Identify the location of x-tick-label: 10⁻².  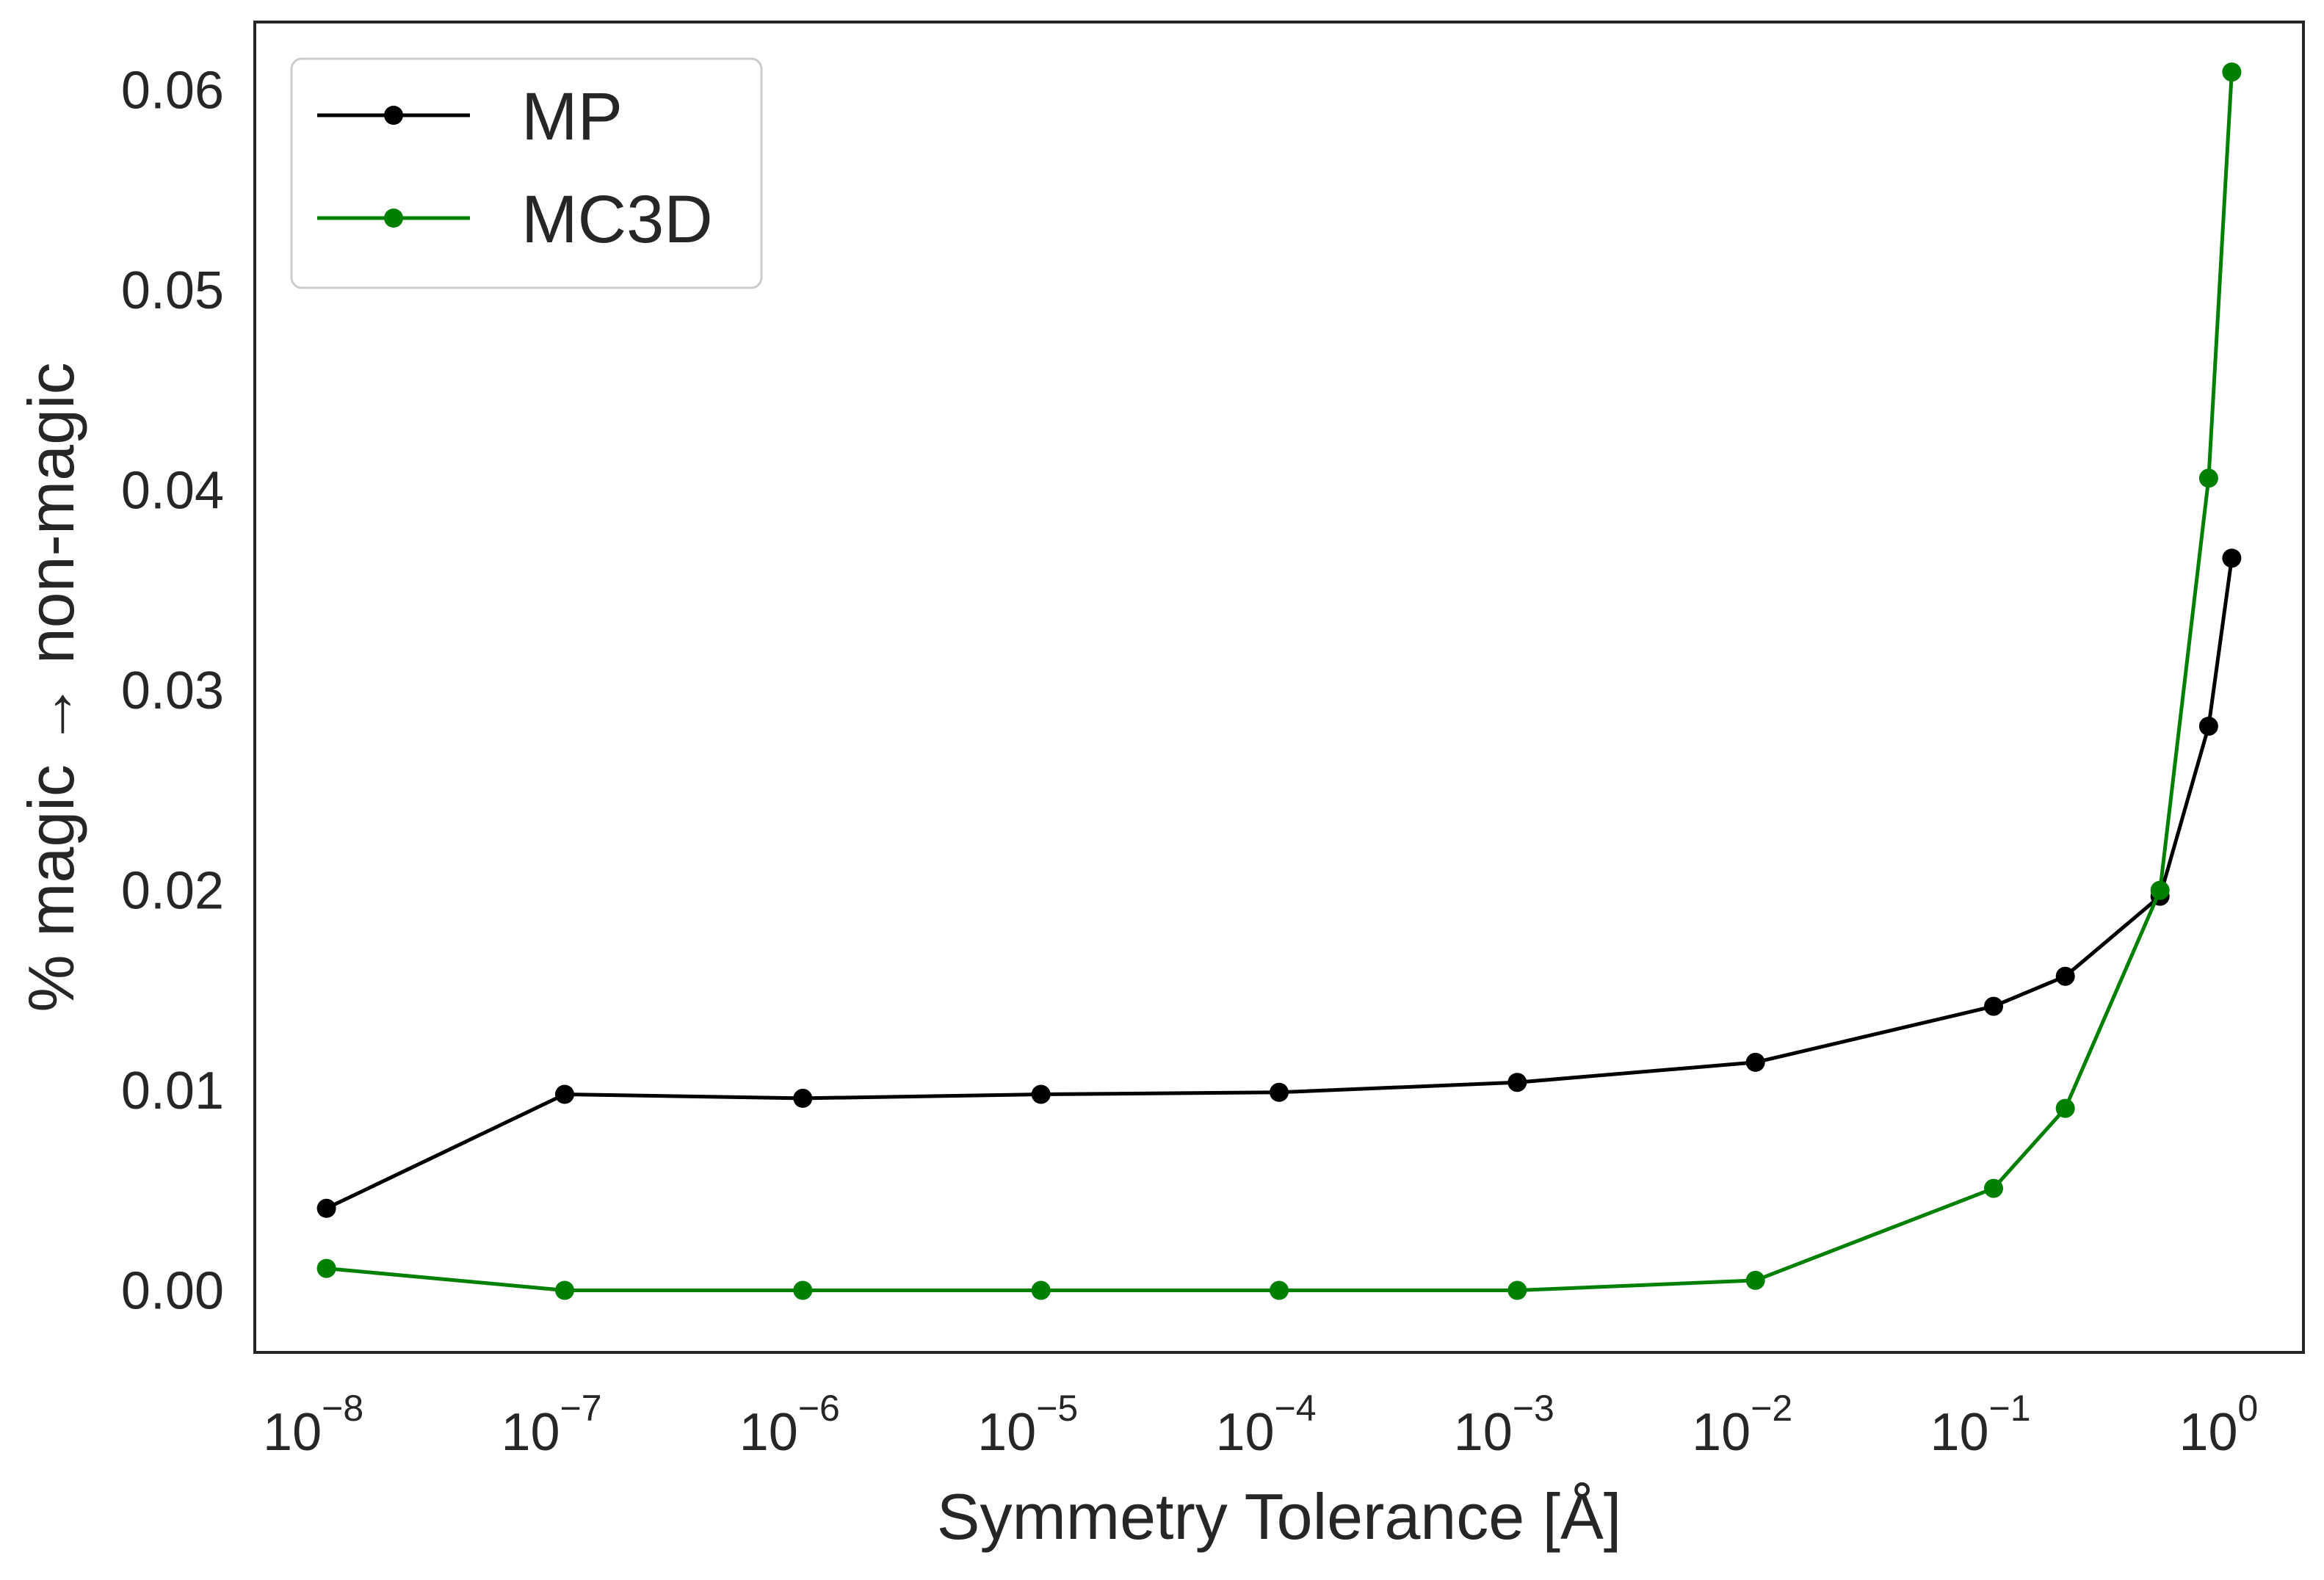
(1742, 1425).